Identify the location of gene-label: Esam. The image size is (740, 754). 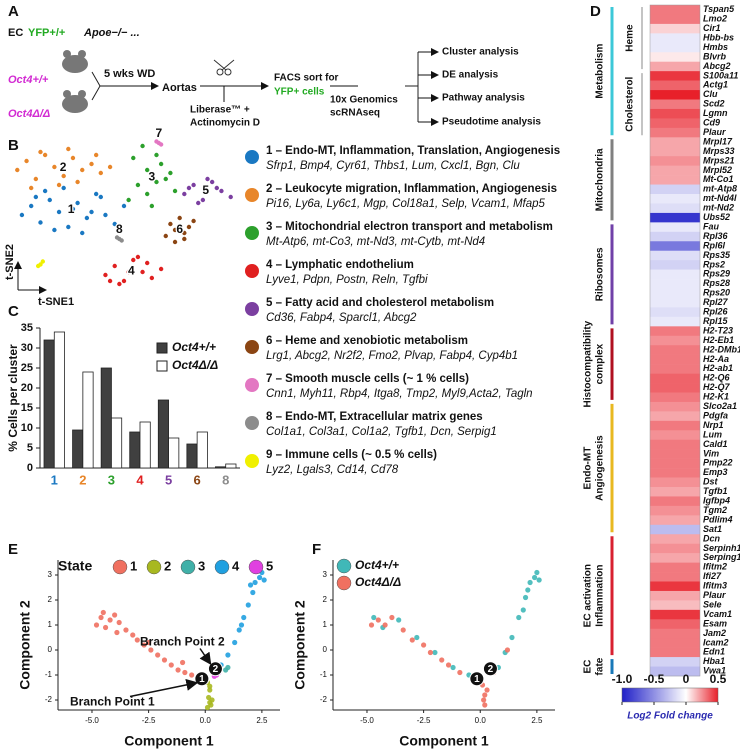
(715, 623).